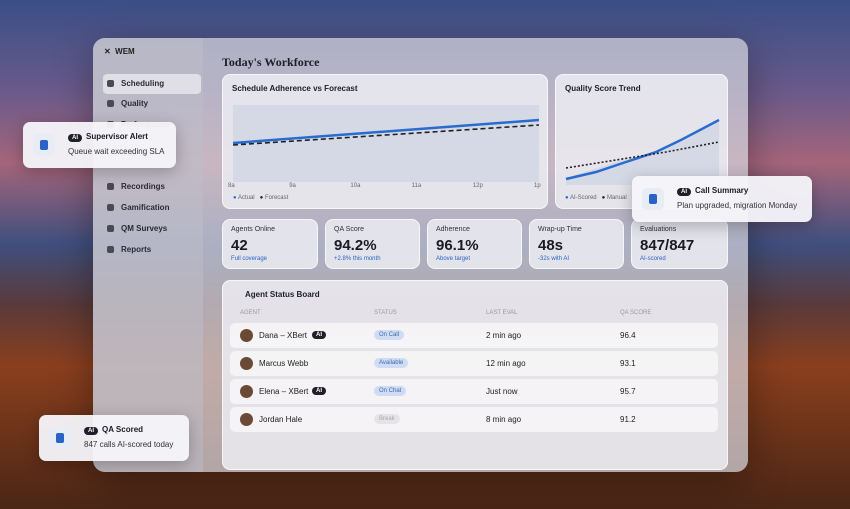 This screenshot has height=509, width=850. What do you see at coordinates (502, 391) in the screenshot?
I see `last-eval: Just now` at bounding box center [502, 391].